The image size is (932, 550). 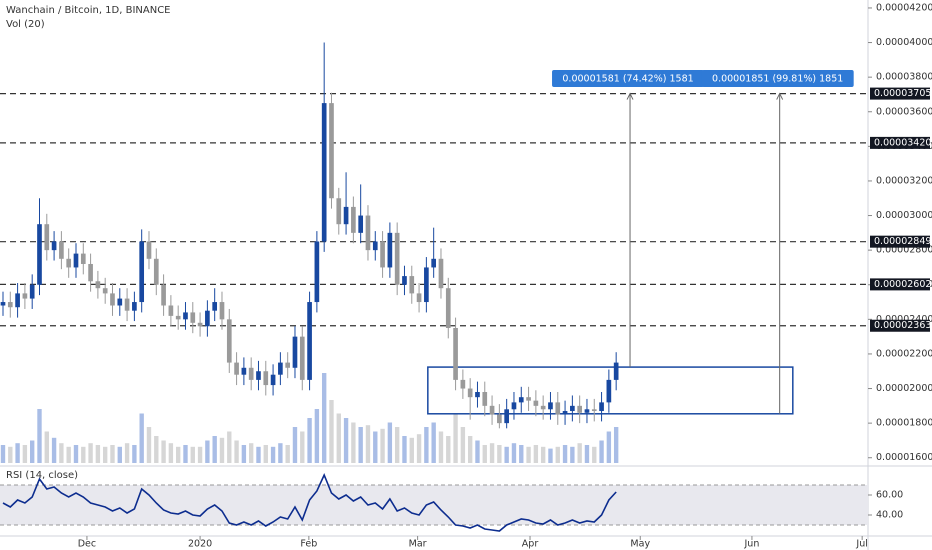 I want to click on y-tick-label: 0.00002200, so click(x=904, y=353).